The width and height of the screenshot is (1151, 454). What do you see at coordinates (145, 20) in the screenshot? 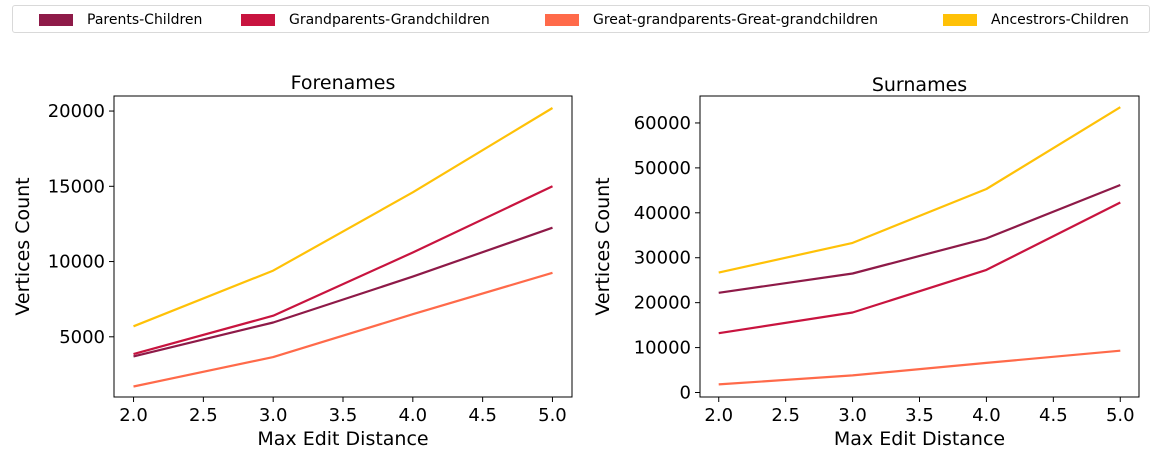
I see `legend-label: Parents-Children` at bounding box center [145, 20].